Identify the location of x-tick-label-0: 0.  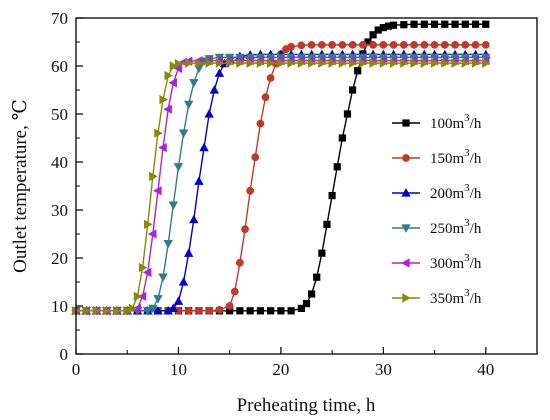
(76, 369).